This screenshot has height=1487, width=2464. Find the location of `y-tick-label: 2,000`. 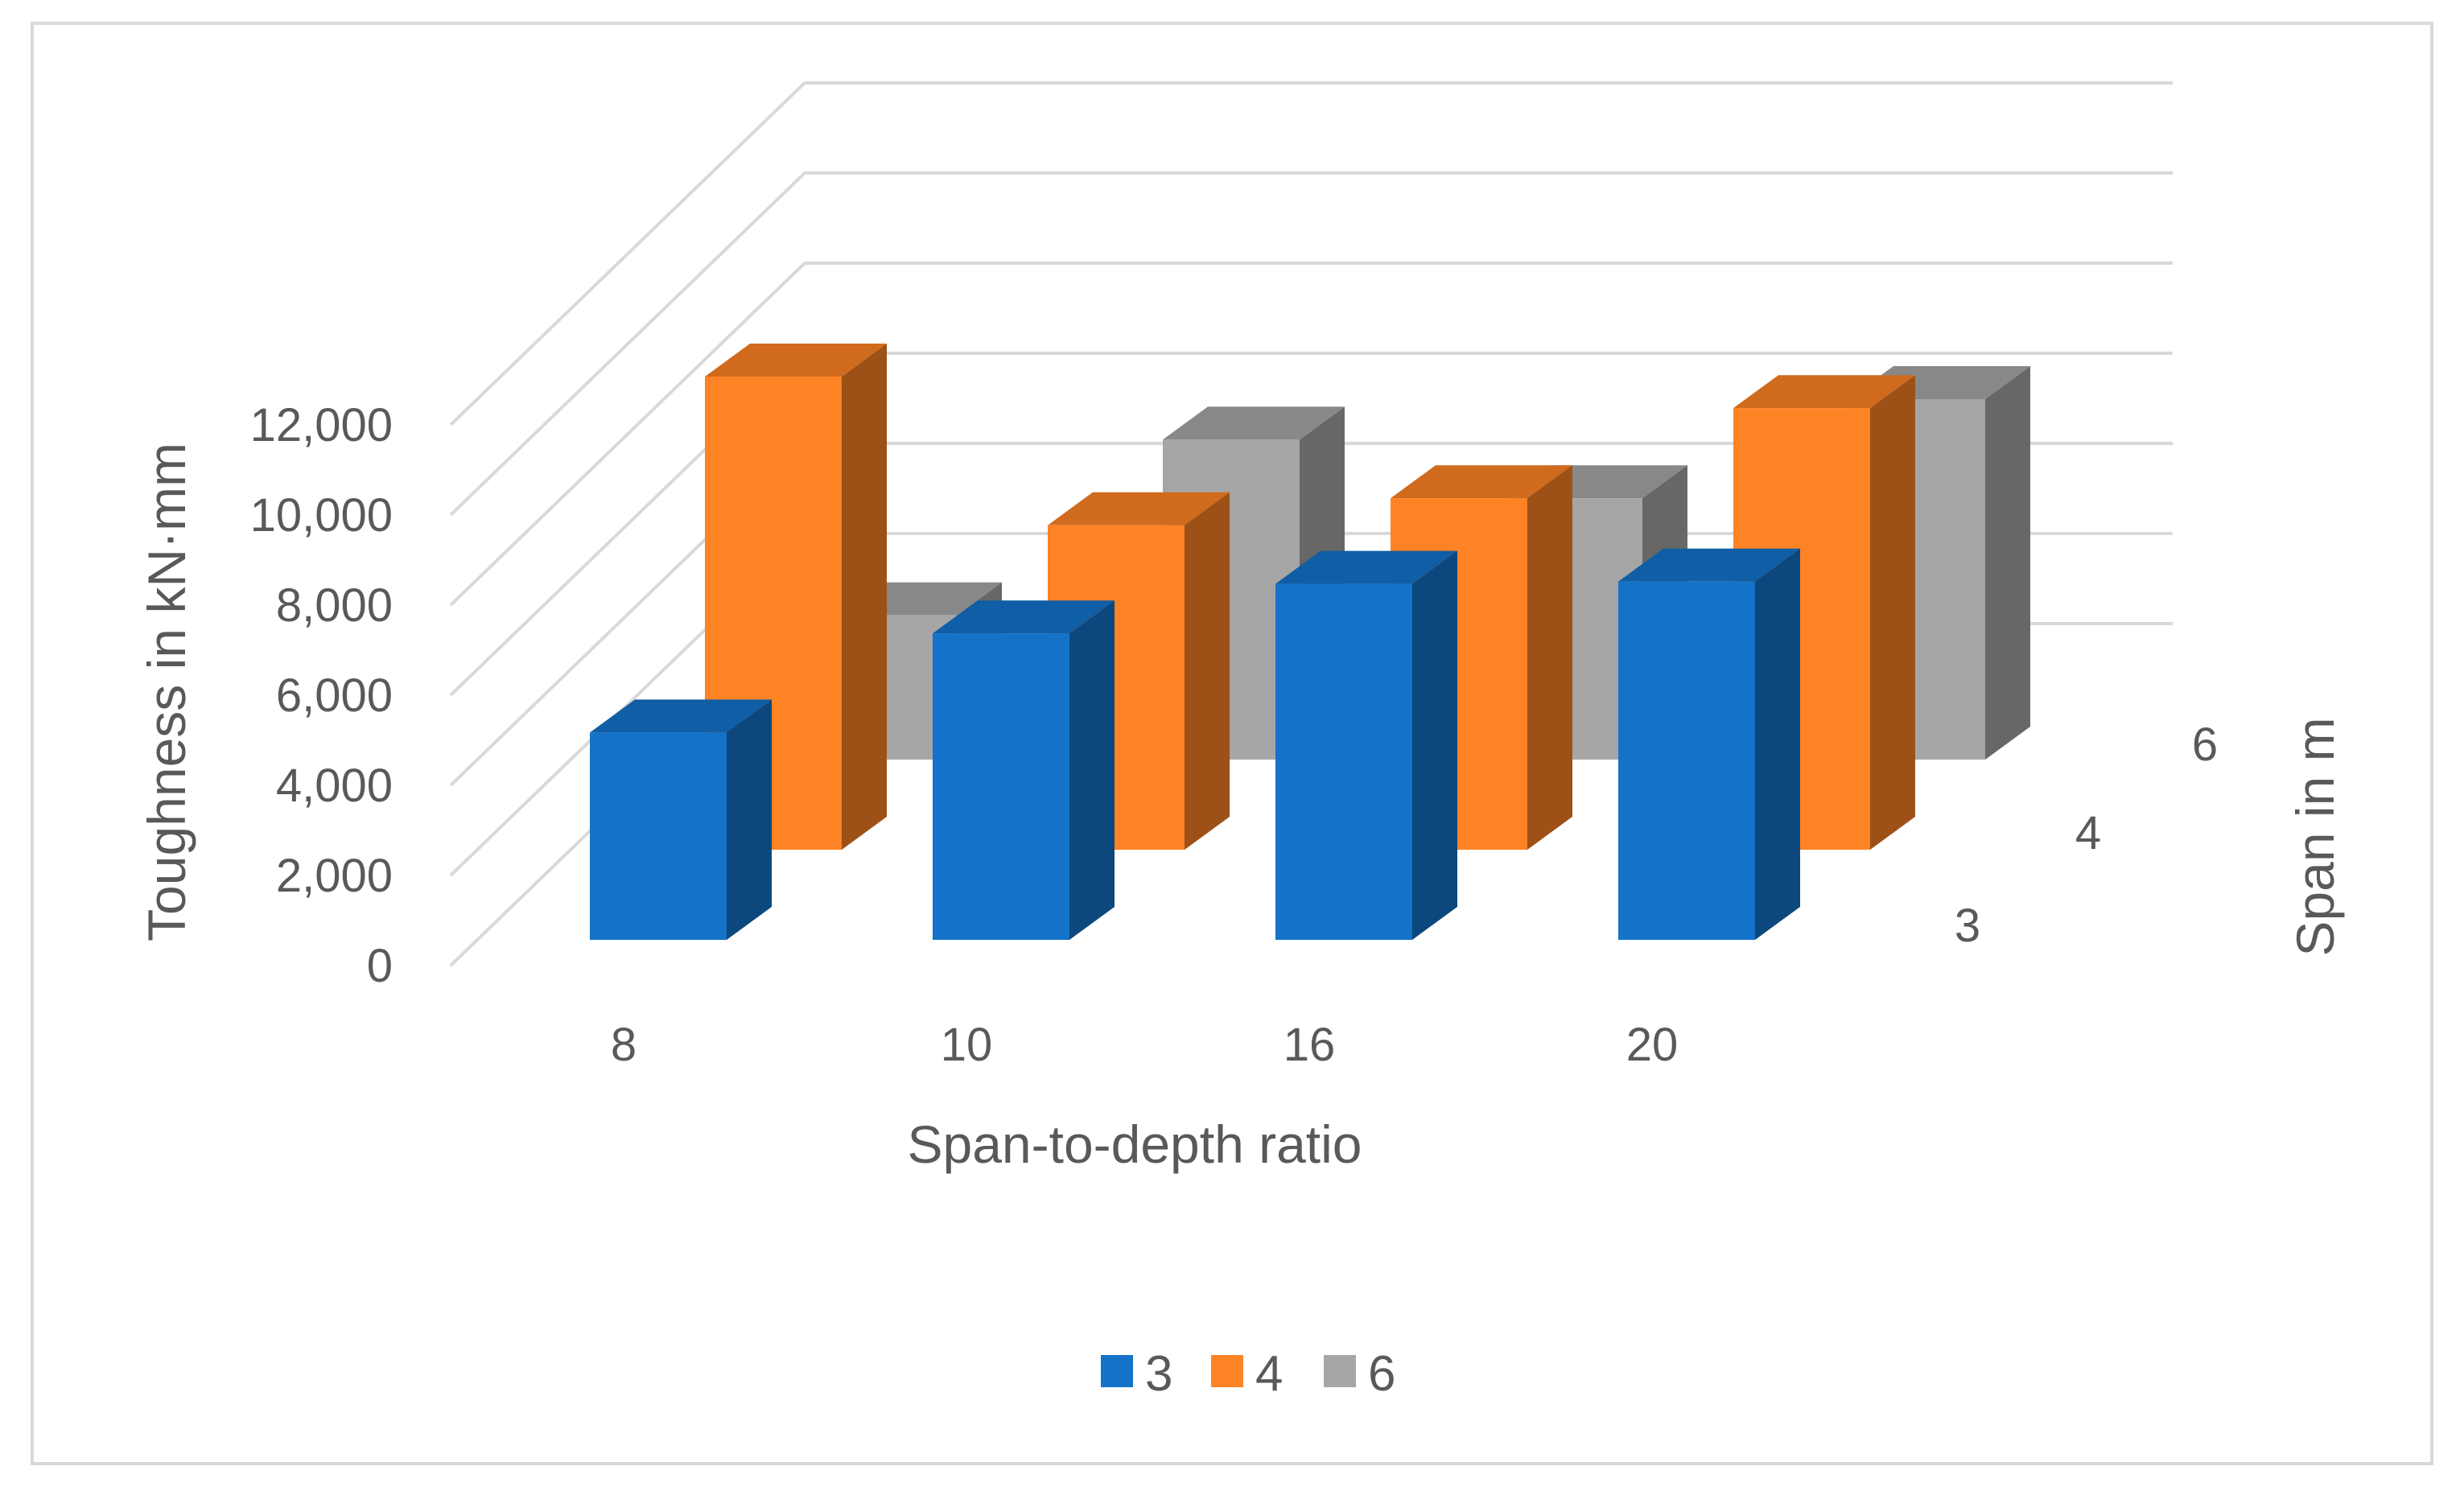

y-tick-label: 2,000 is located at coordinates (334, 876).